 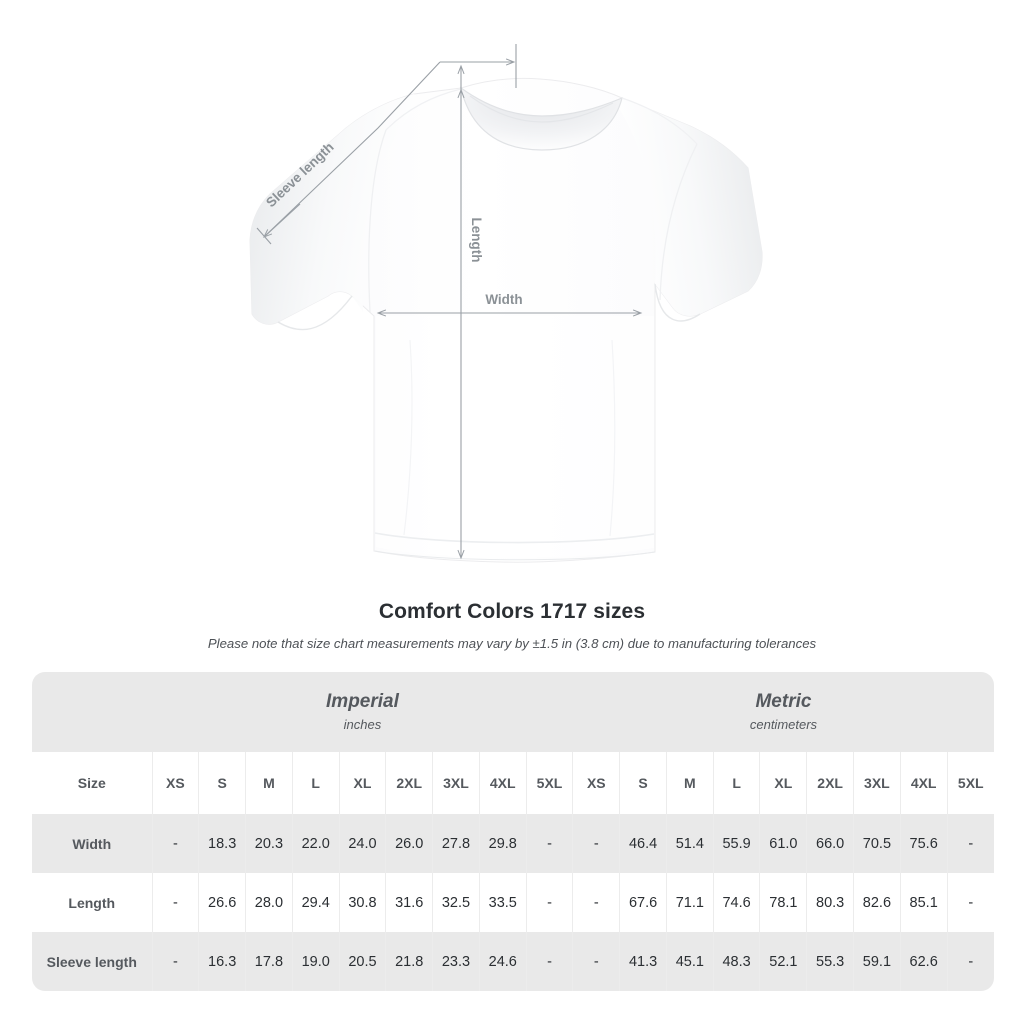 What do you see at coordinates (269, 843) in the screenshot?
I see `measurement-cell: 20.3` at bounding box center [269, 843].